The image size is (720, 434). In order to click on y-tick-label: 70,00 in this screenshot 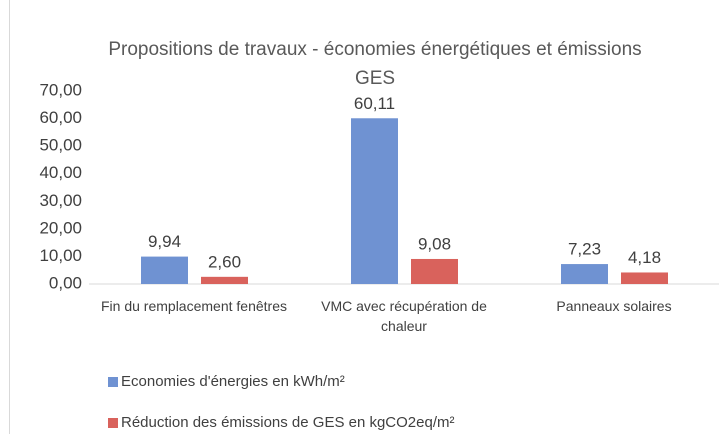, I will do `click(60, 89)`.